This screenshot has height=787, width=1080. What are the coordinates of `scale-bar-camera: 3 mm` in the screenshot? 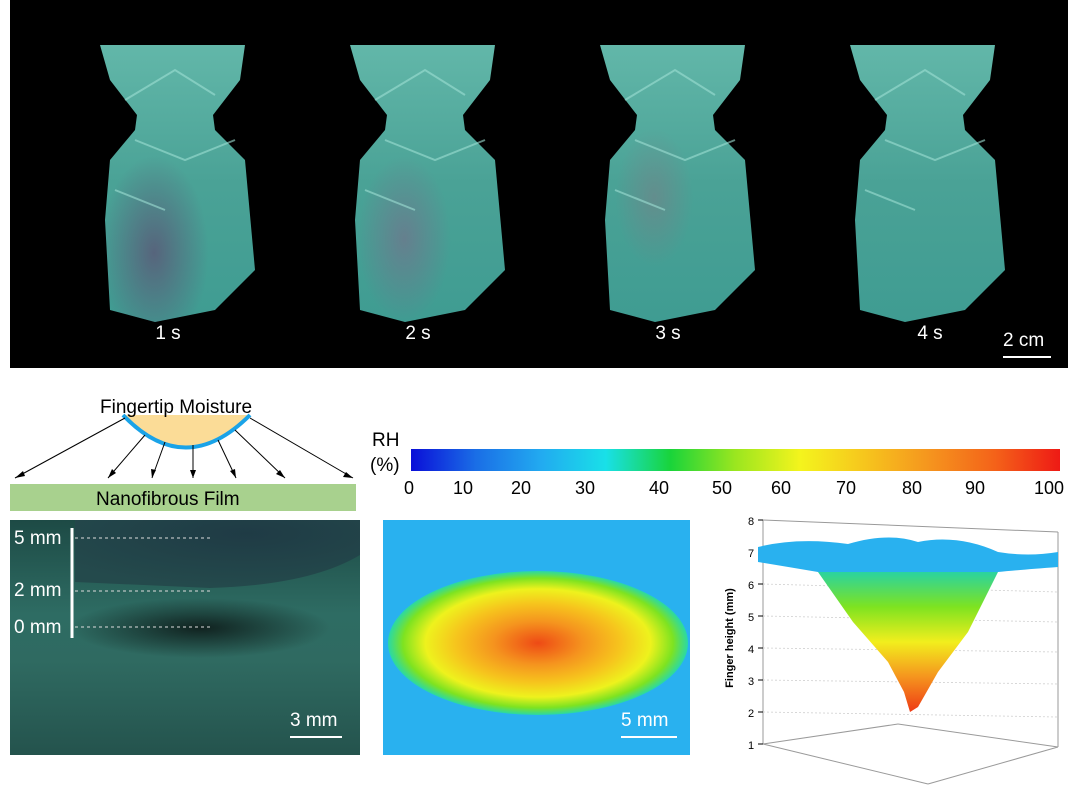 It's located at (316, 724).